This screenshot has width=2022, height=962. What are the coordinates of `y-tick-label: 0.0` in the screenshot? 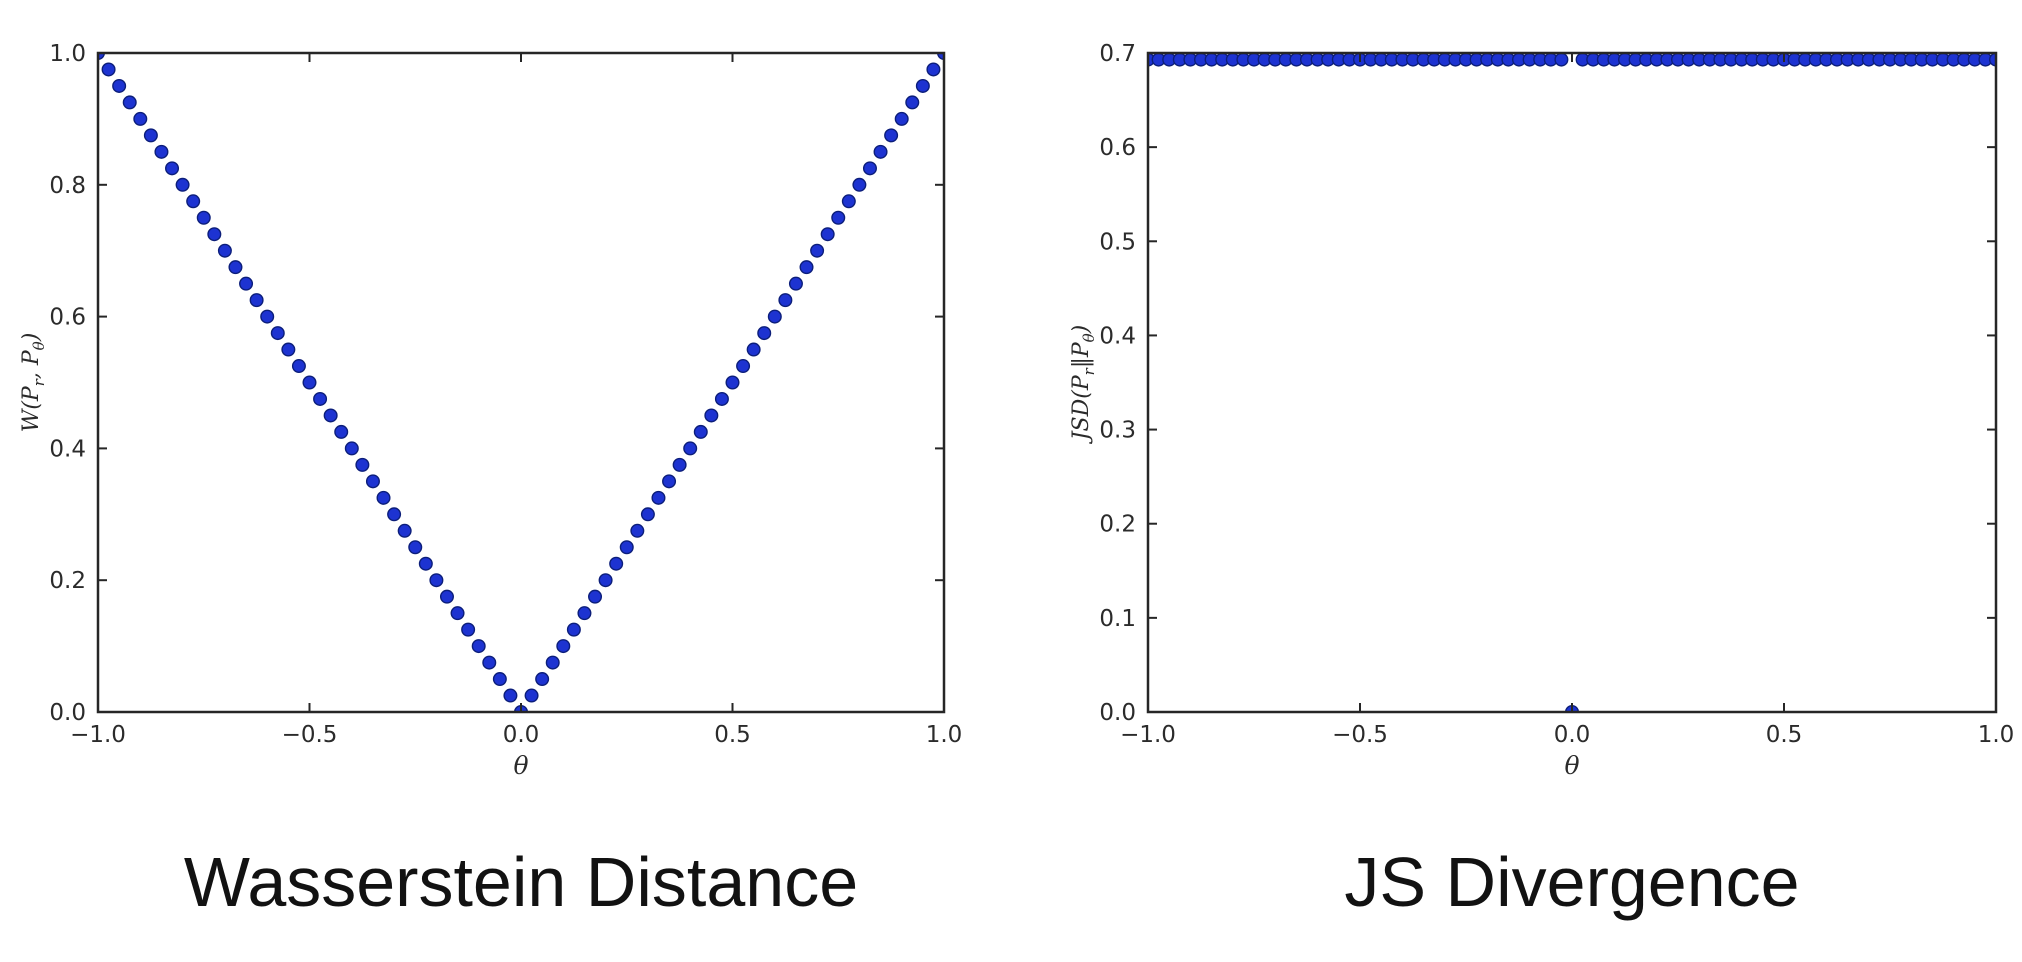 It's located at (67, 713).